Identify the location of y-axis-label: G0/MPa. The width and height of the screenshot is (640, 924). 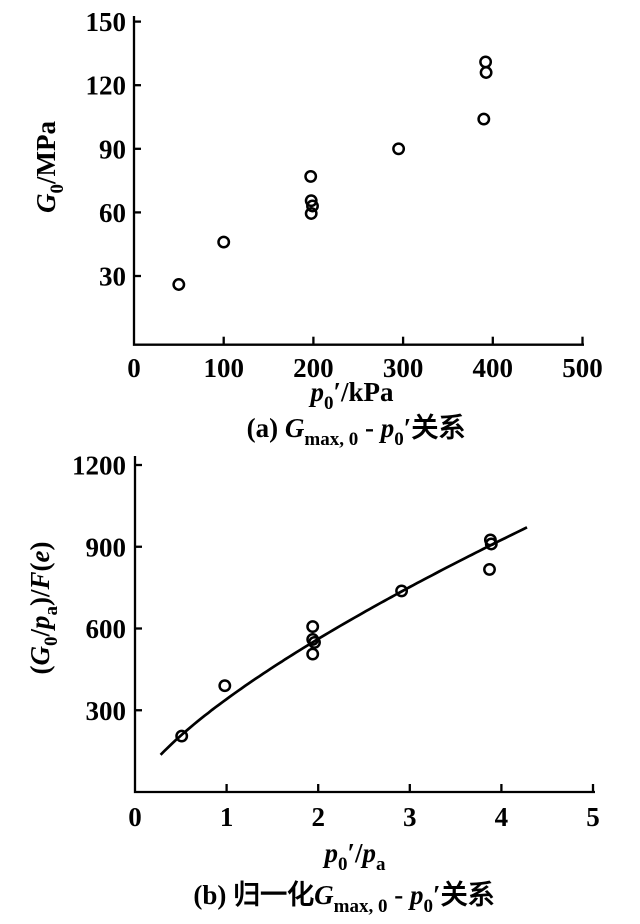
(49, 167).